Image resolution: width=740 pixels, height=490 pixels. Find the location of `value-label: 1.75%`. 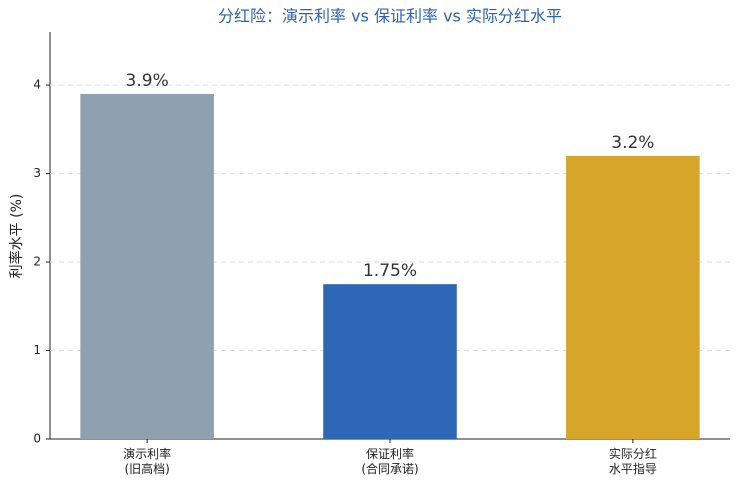

value-label: 1.75% is located at coordinates (390, 271).